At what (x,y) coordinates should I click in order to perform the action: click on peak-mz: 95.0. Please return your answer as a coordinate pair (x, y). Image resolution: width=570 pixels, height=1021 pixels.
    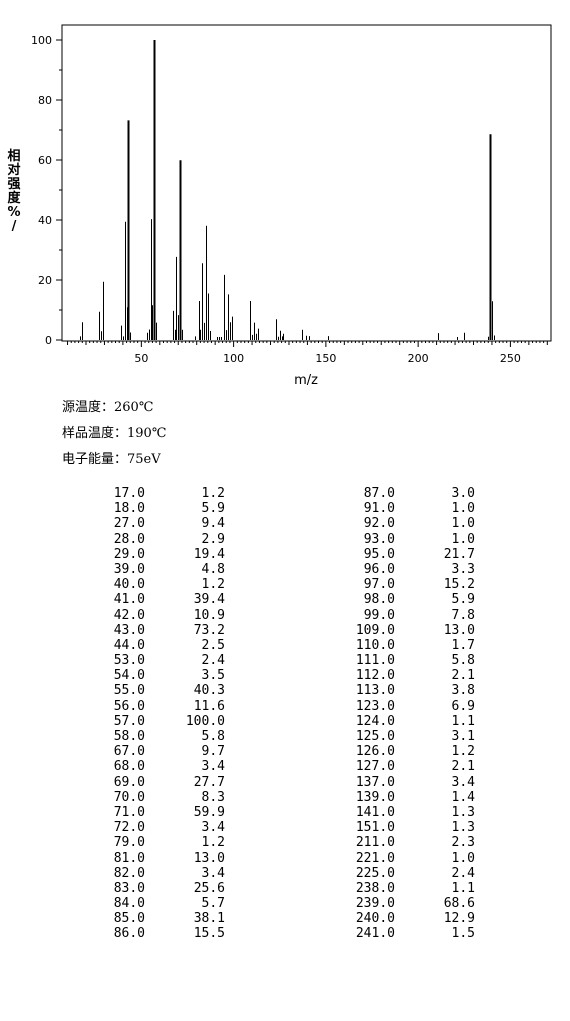
    Looking at the image, I should click on (379, 554).